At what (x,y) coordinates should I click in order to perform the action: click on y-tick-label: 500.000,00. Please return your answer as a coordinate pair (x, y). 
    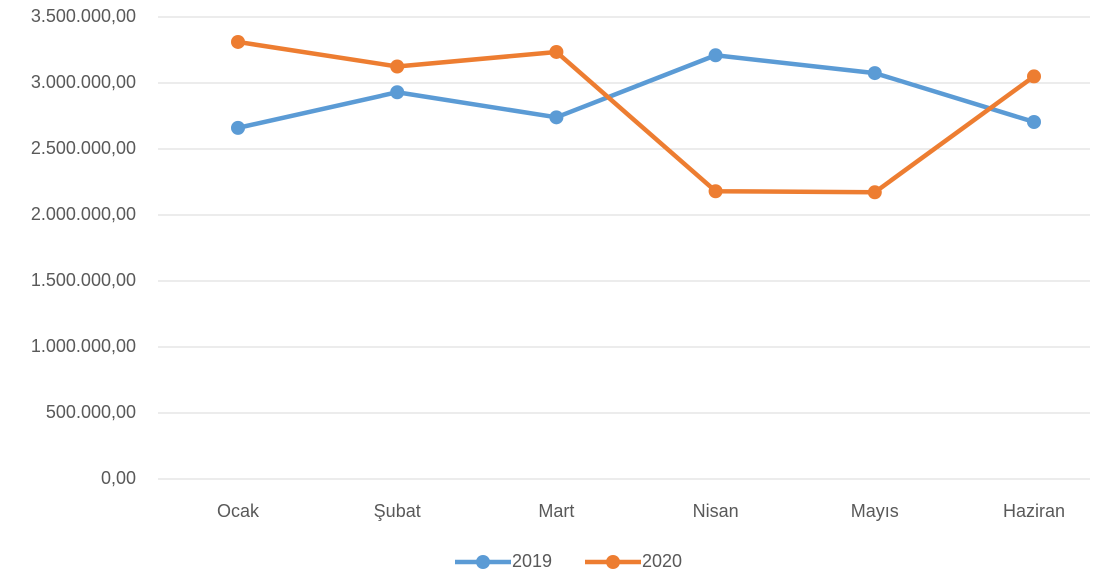
    Looking at the image, I should click on (91, 412).